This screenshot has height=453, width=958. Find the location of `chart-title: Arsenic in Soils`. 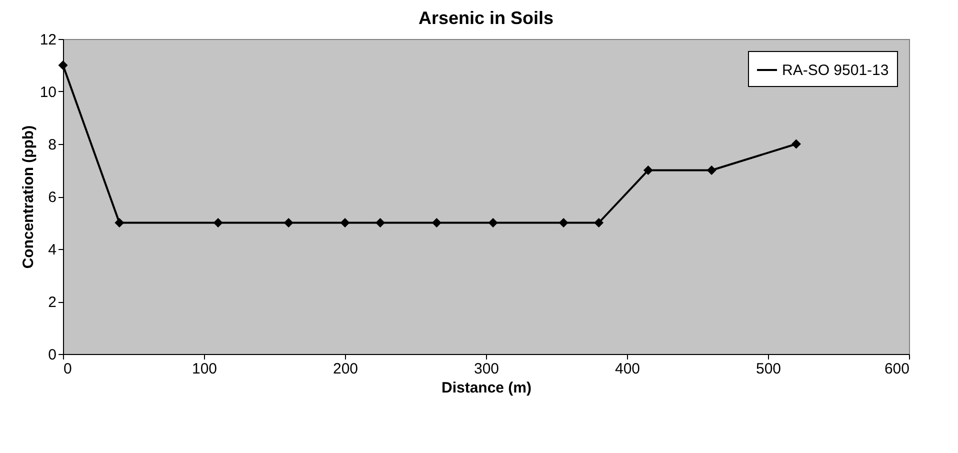

chart-title: Arsenic in Soils is located at coordinates (486, 18).